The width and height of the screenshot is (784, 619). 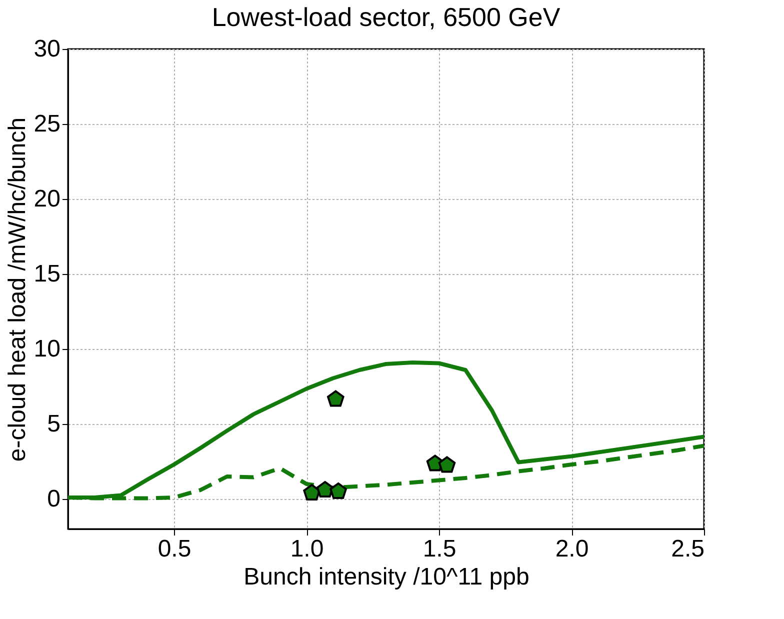 I want to click on x-tick-label: 2.5, so click(x=687, y=549).